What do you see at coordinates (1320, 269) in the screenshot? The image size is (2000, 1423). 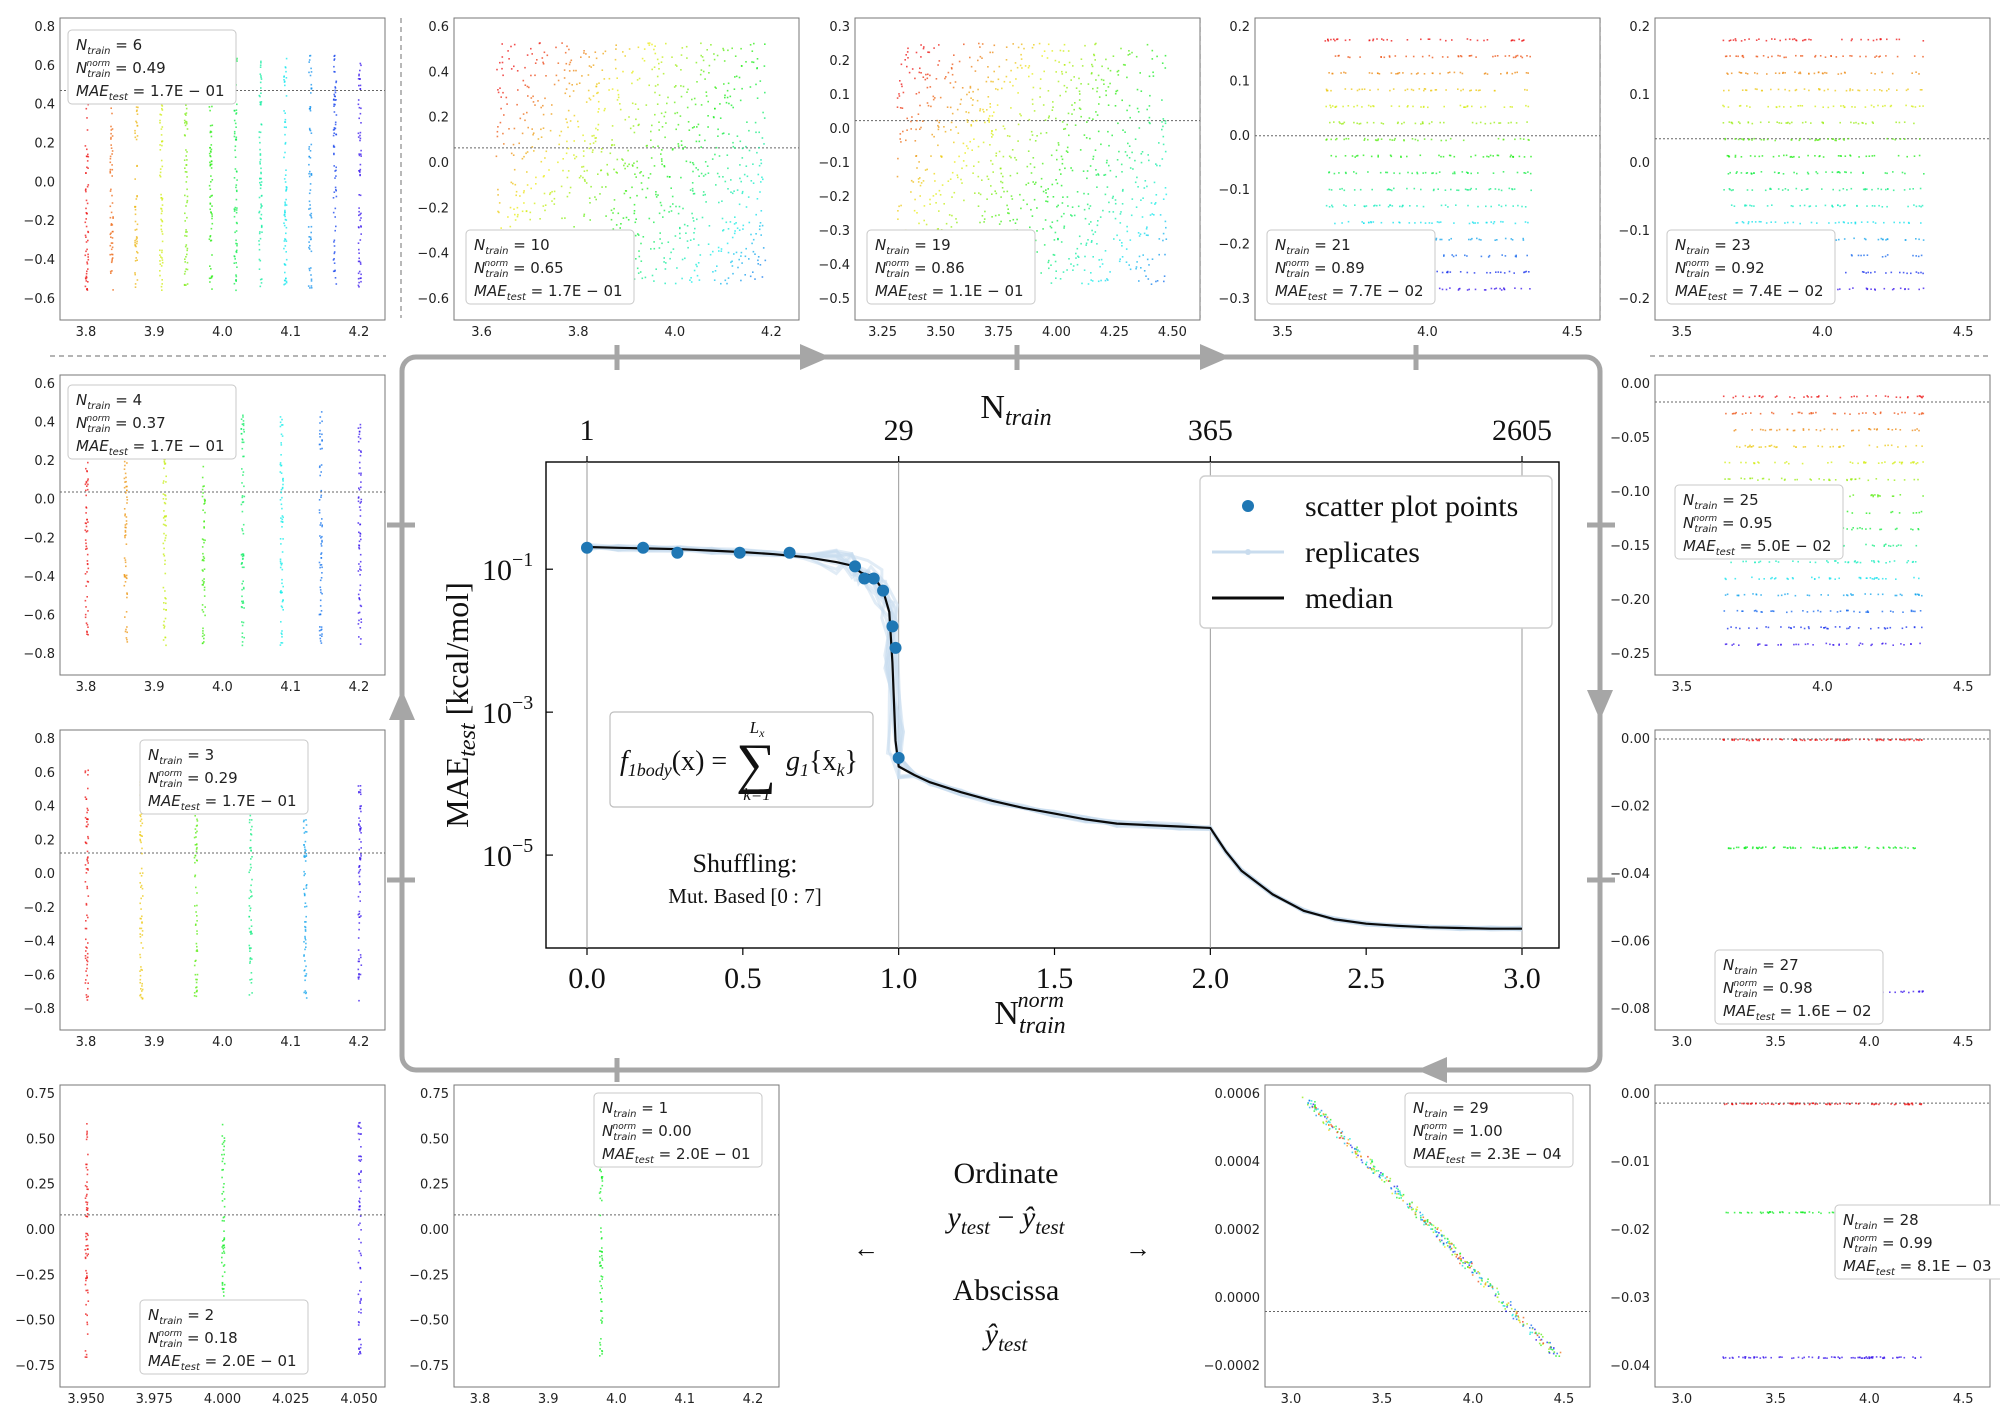 I see `annotation-norm: Ntrainnorm = 0.89` at bounding box center [1320, 269].